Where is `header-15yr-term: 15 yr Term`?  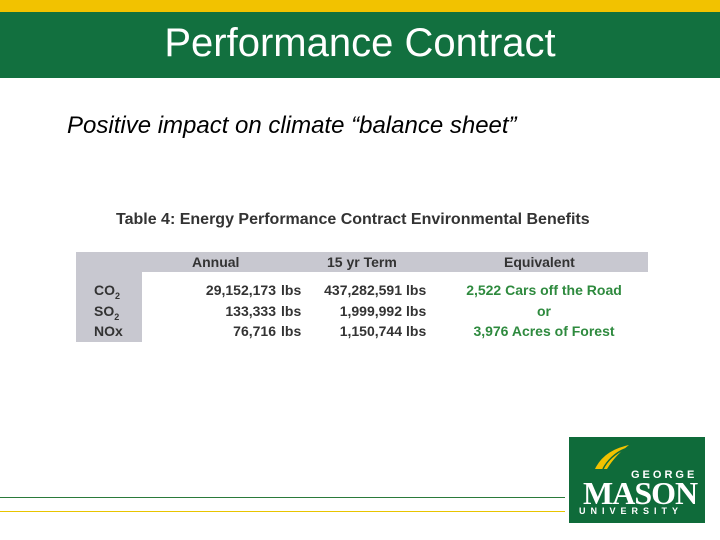
header-15yr-term: 15 yr Term is located at coordinates (362, 262).